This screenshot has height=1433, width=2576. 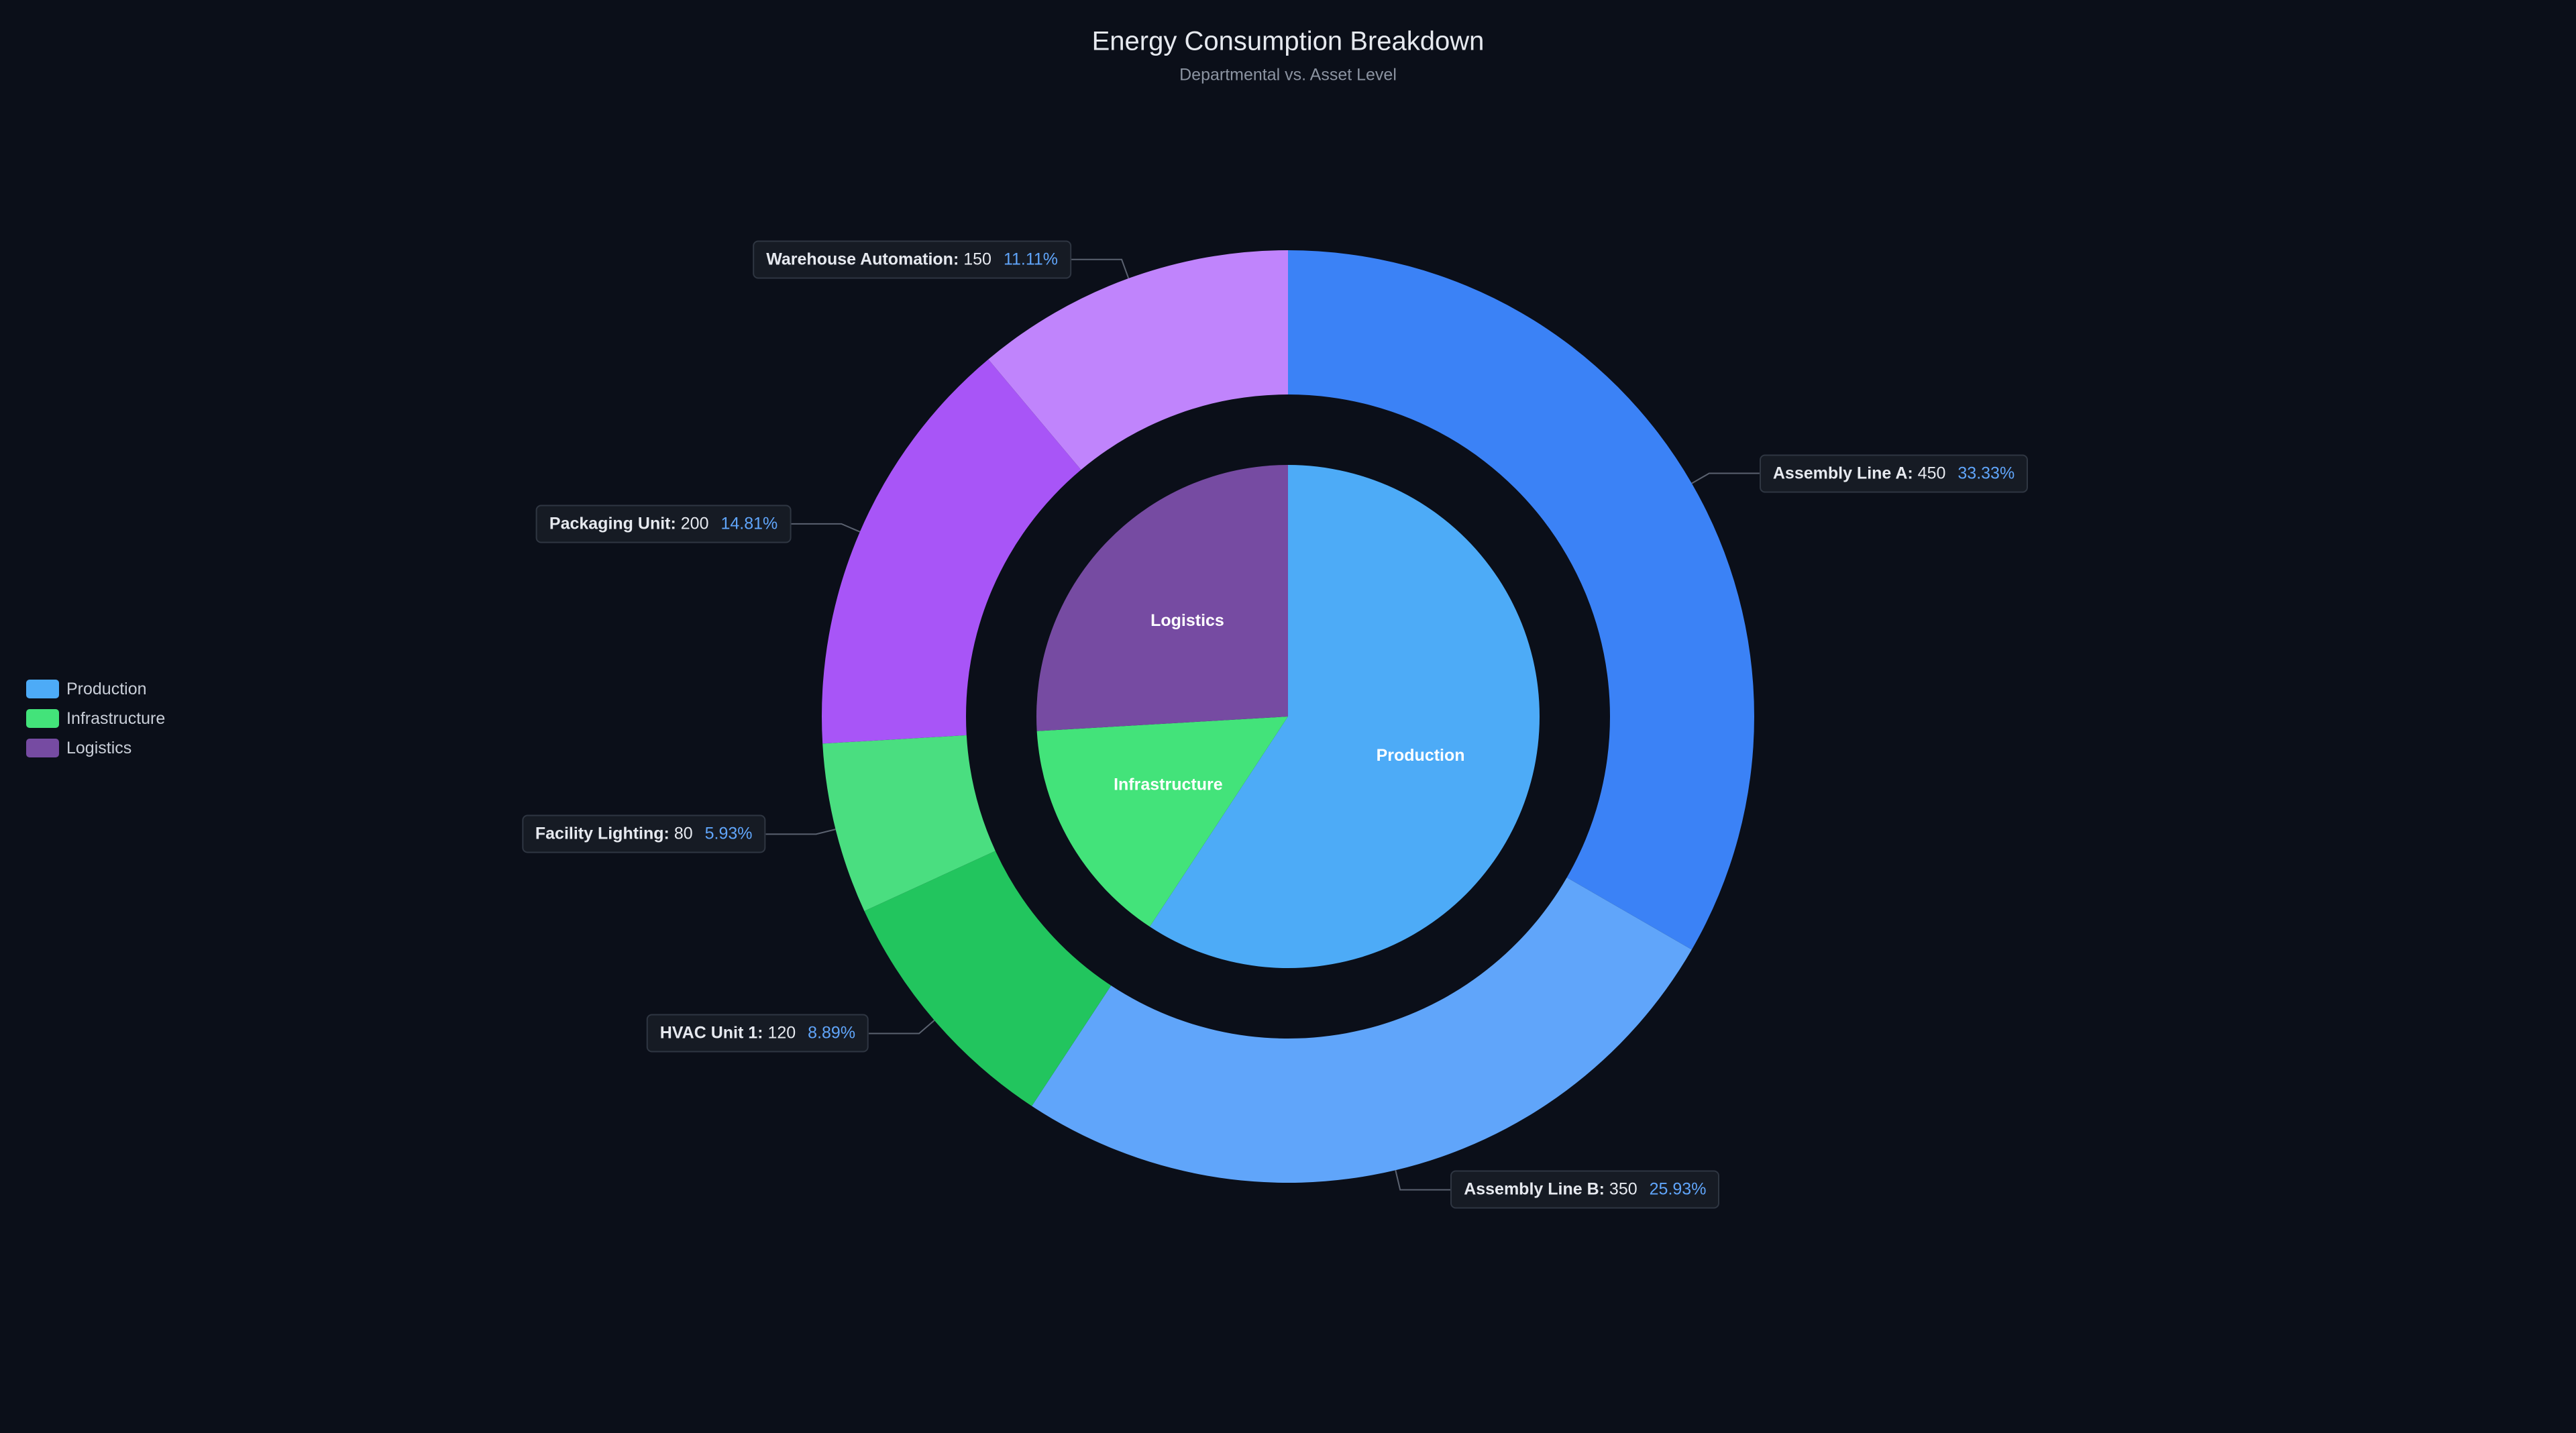 I want to click on chart-subtitle: Departmental vs. Asset Level, so click(x=1288, y=75).